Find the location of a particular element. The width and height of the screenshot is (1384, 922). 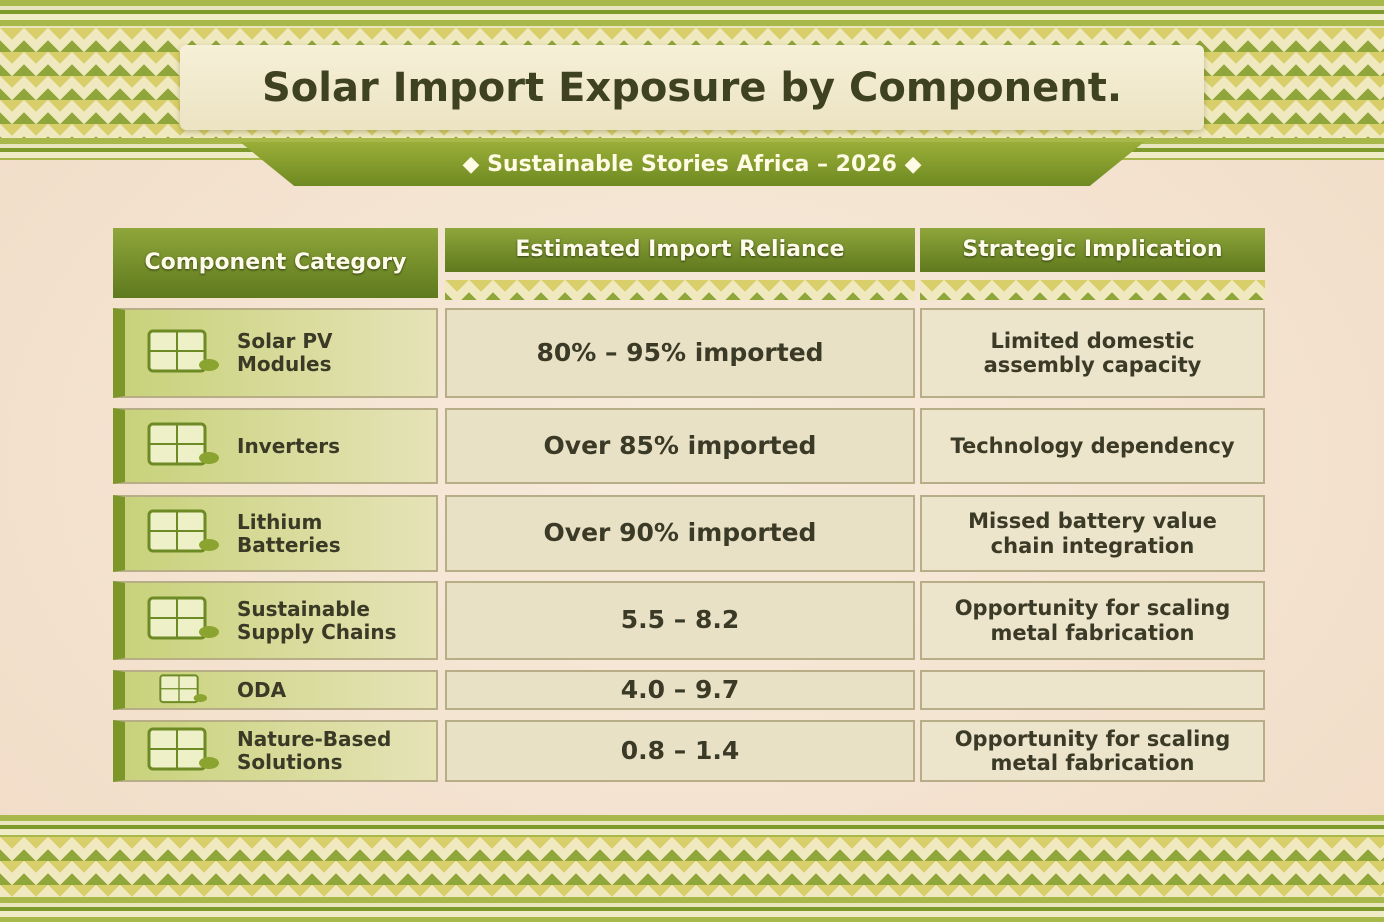

category-label: Lithium Batteries is located at coordinates (289, 533).